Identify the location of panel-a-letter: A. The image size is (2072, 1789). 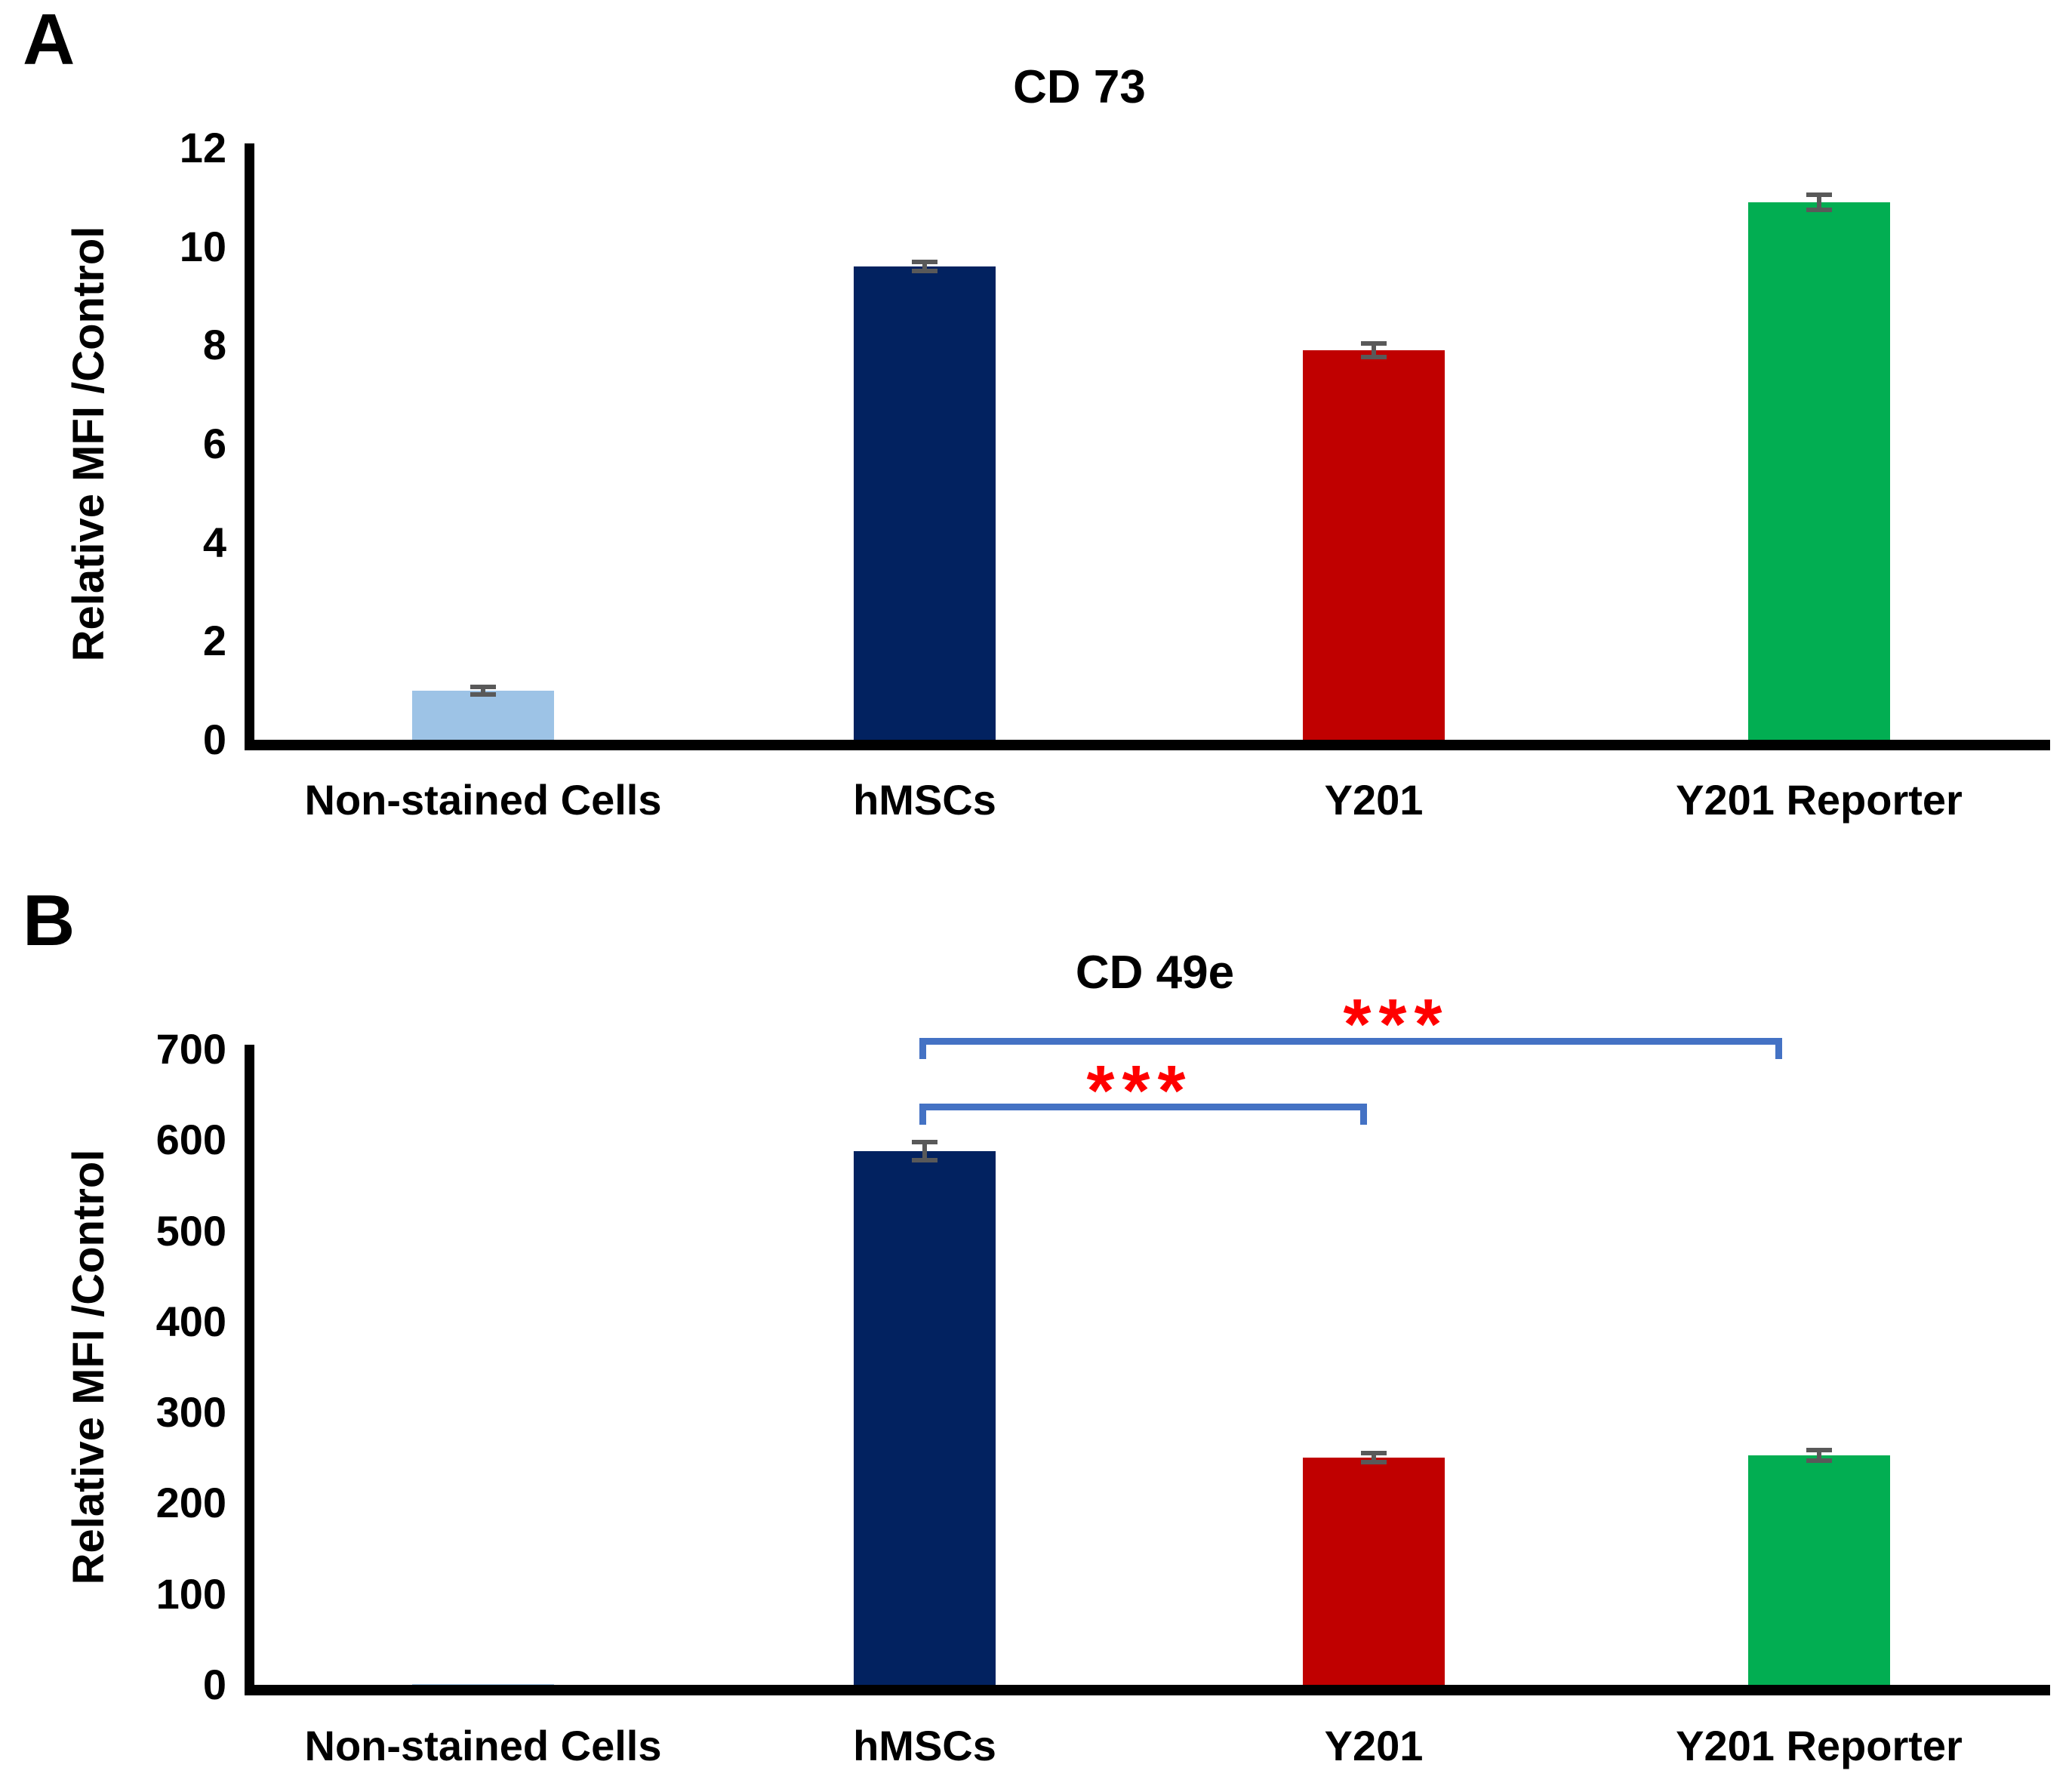
(49, 40).